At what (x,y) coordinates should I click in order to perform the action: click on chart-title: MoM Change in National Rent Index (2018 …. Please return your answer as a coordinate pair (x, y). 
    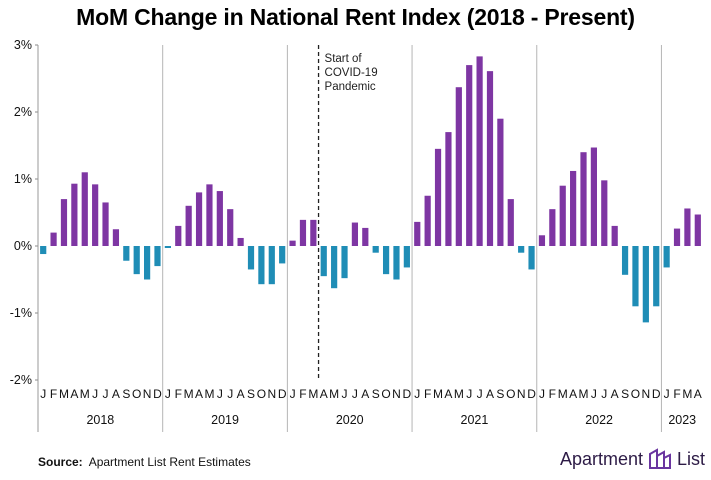
    Looking at the image, I should click on (355, 17).